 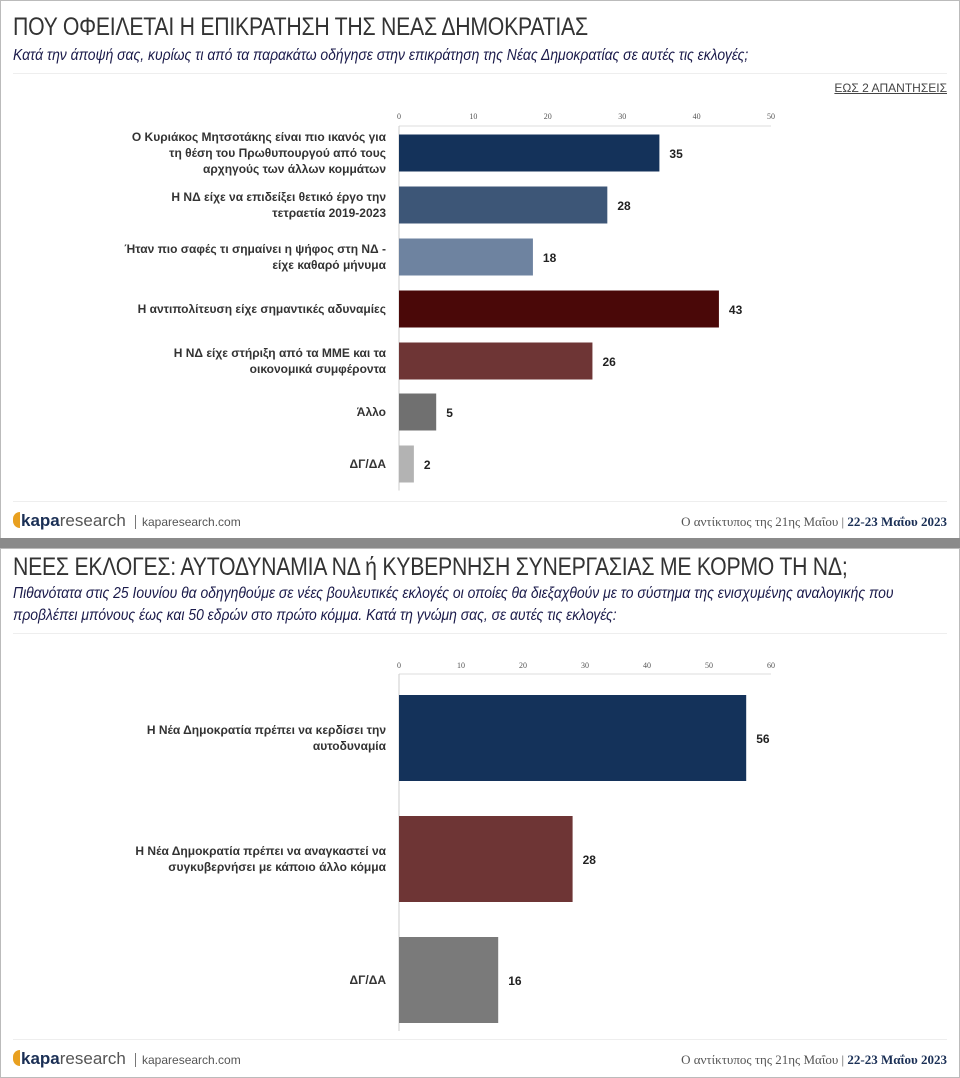 I want to click on data-label: 18, so click(x=550, y=258).